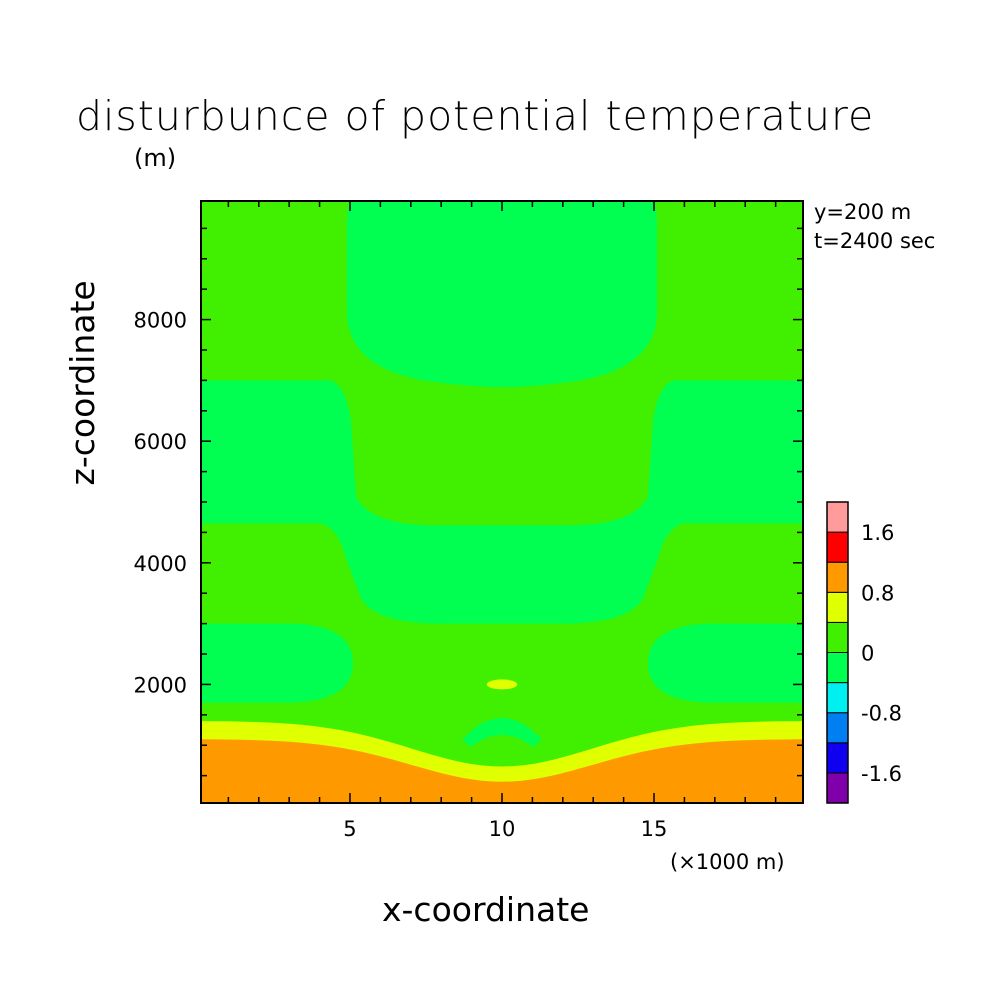 The height and width of the screenshot is (1004, 1004). Describe the element at coordinates (155, 158) in the screenshot. I see `units-label: (m)` at that location.